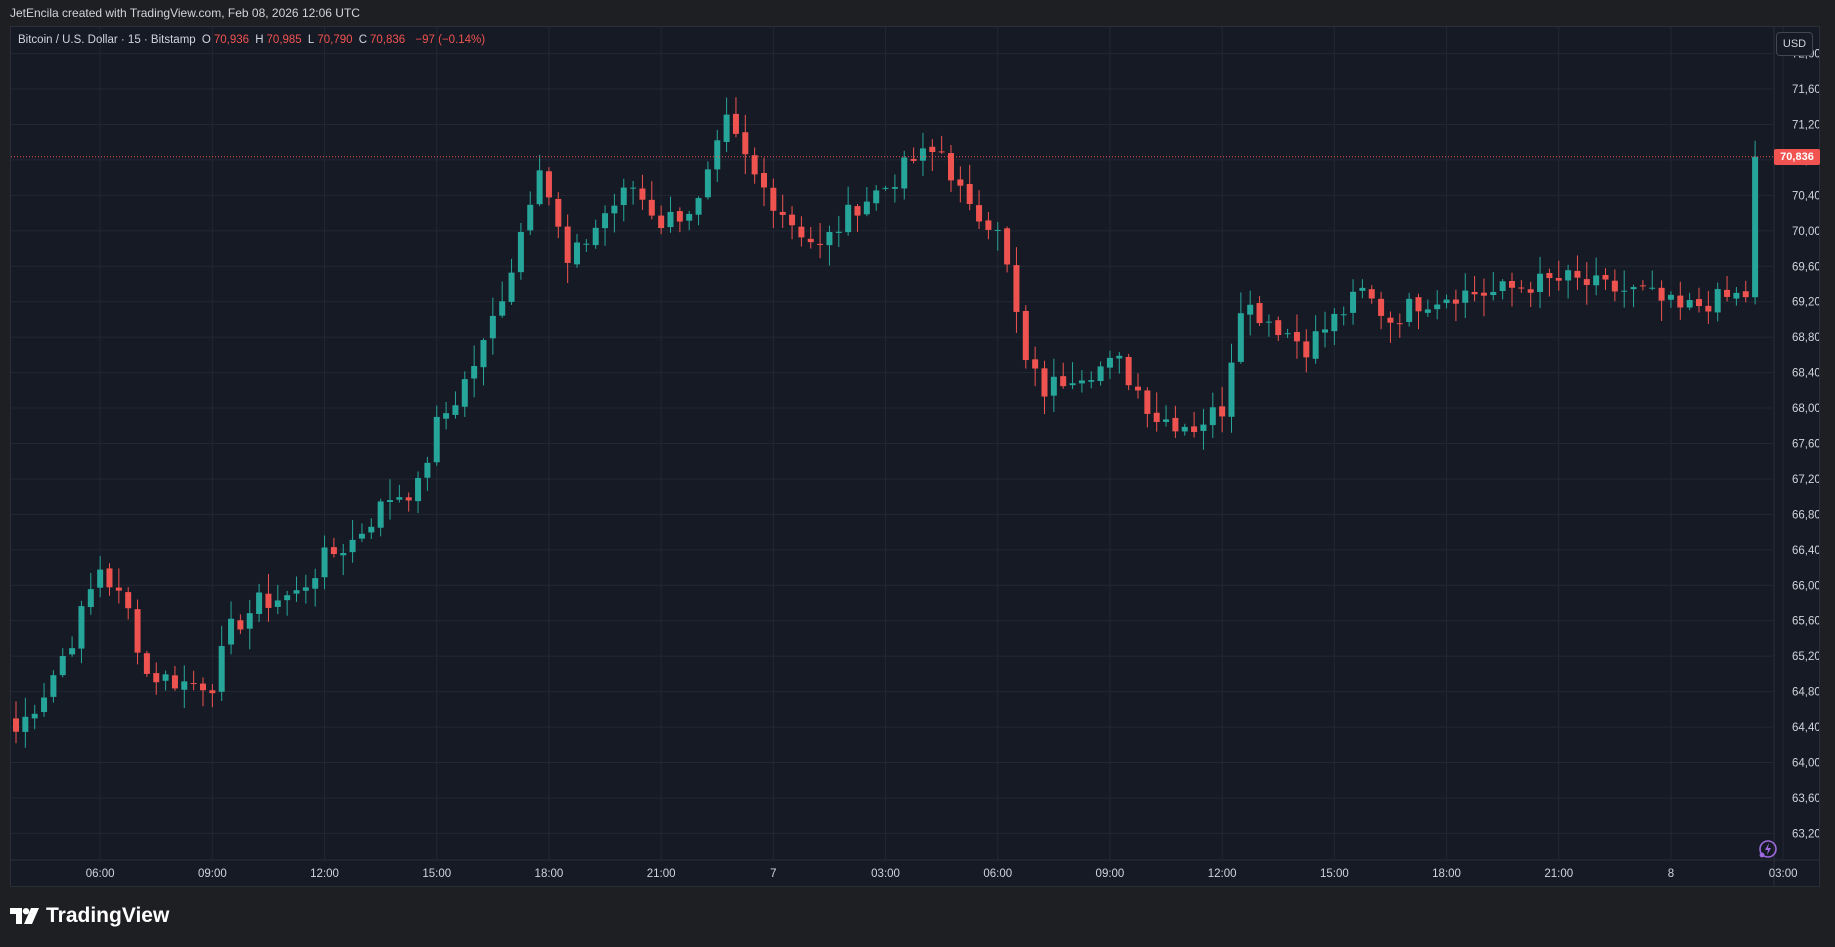  I want to click on currency-button: USD, so click(1794, 44).